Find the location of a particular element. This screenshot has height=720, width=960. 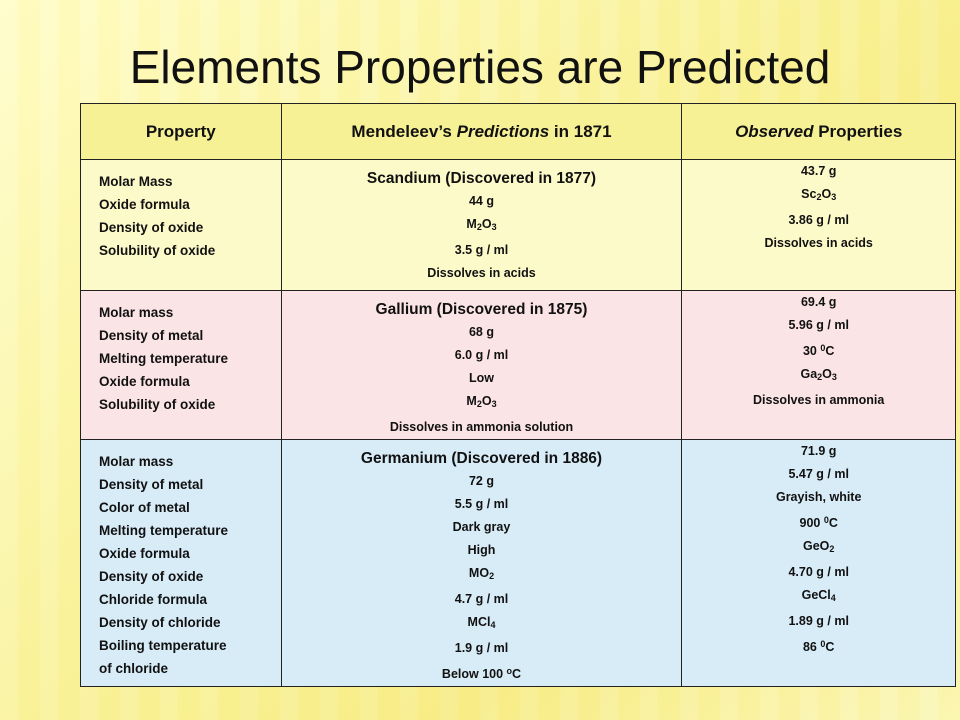

predicted-value: 72 g is located at coordinates (481, 481).